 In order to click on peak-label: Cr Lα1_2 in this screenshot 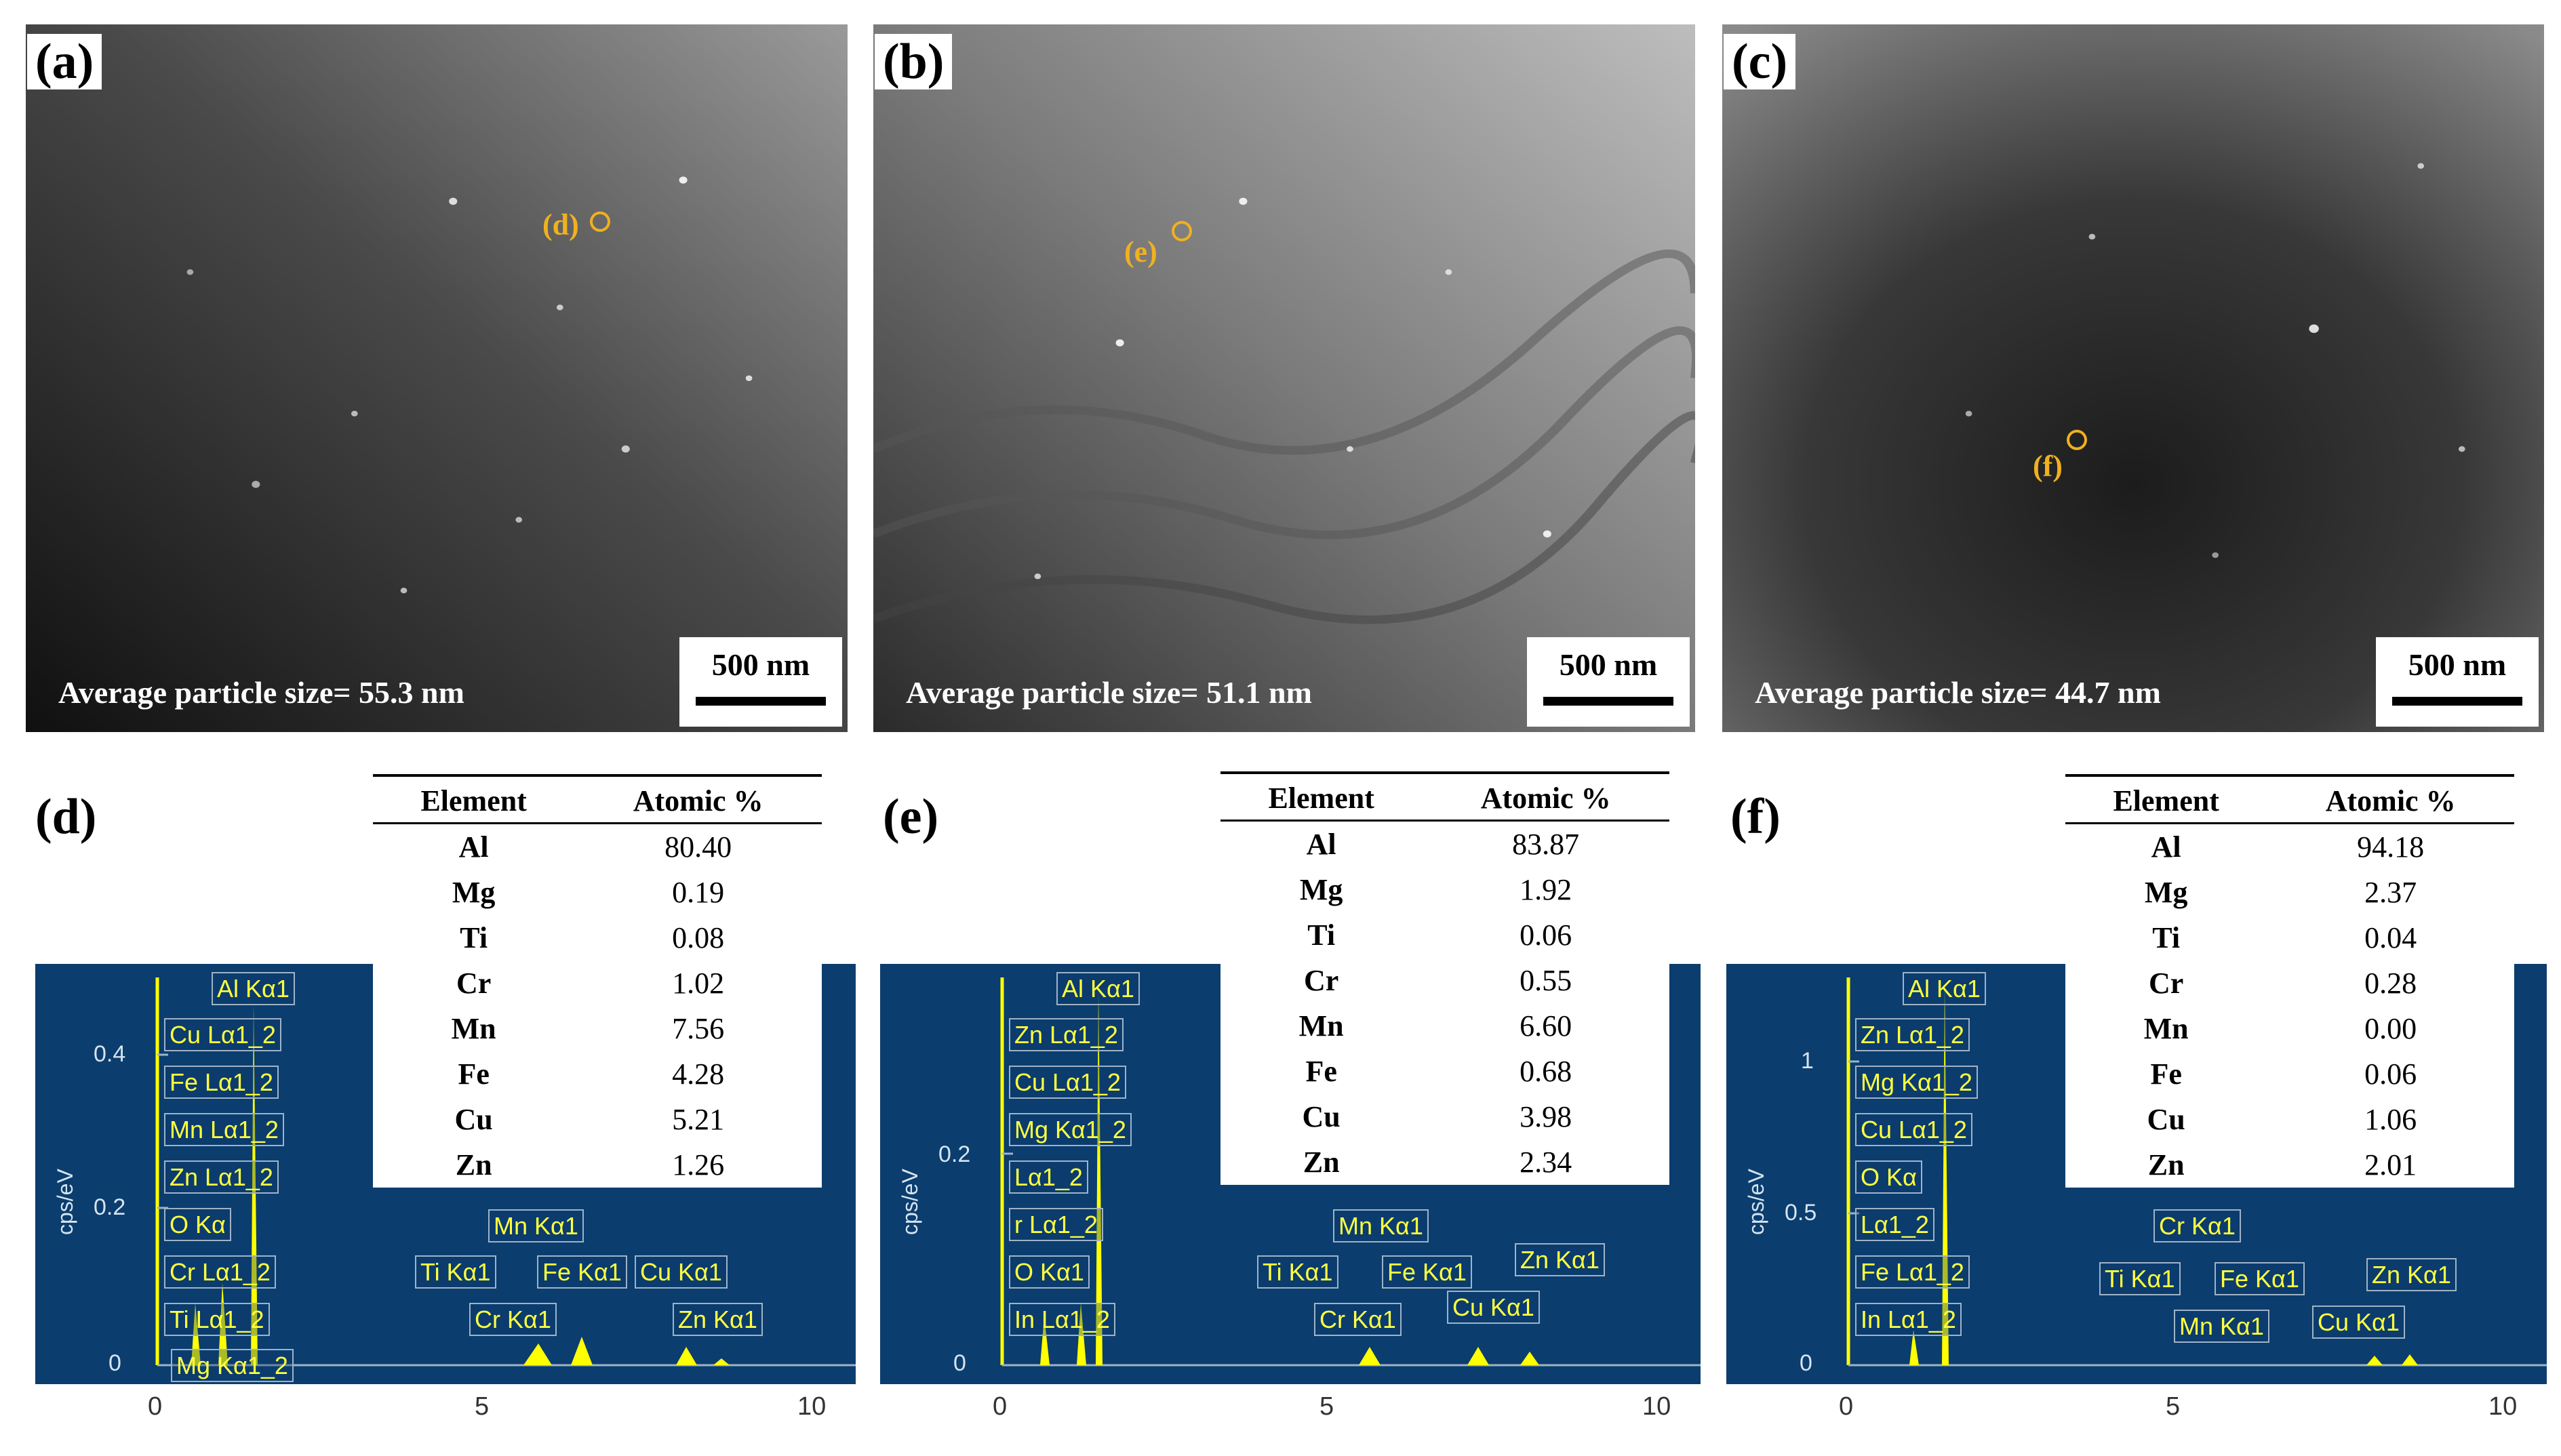, I will do `click(220, 1272)`.